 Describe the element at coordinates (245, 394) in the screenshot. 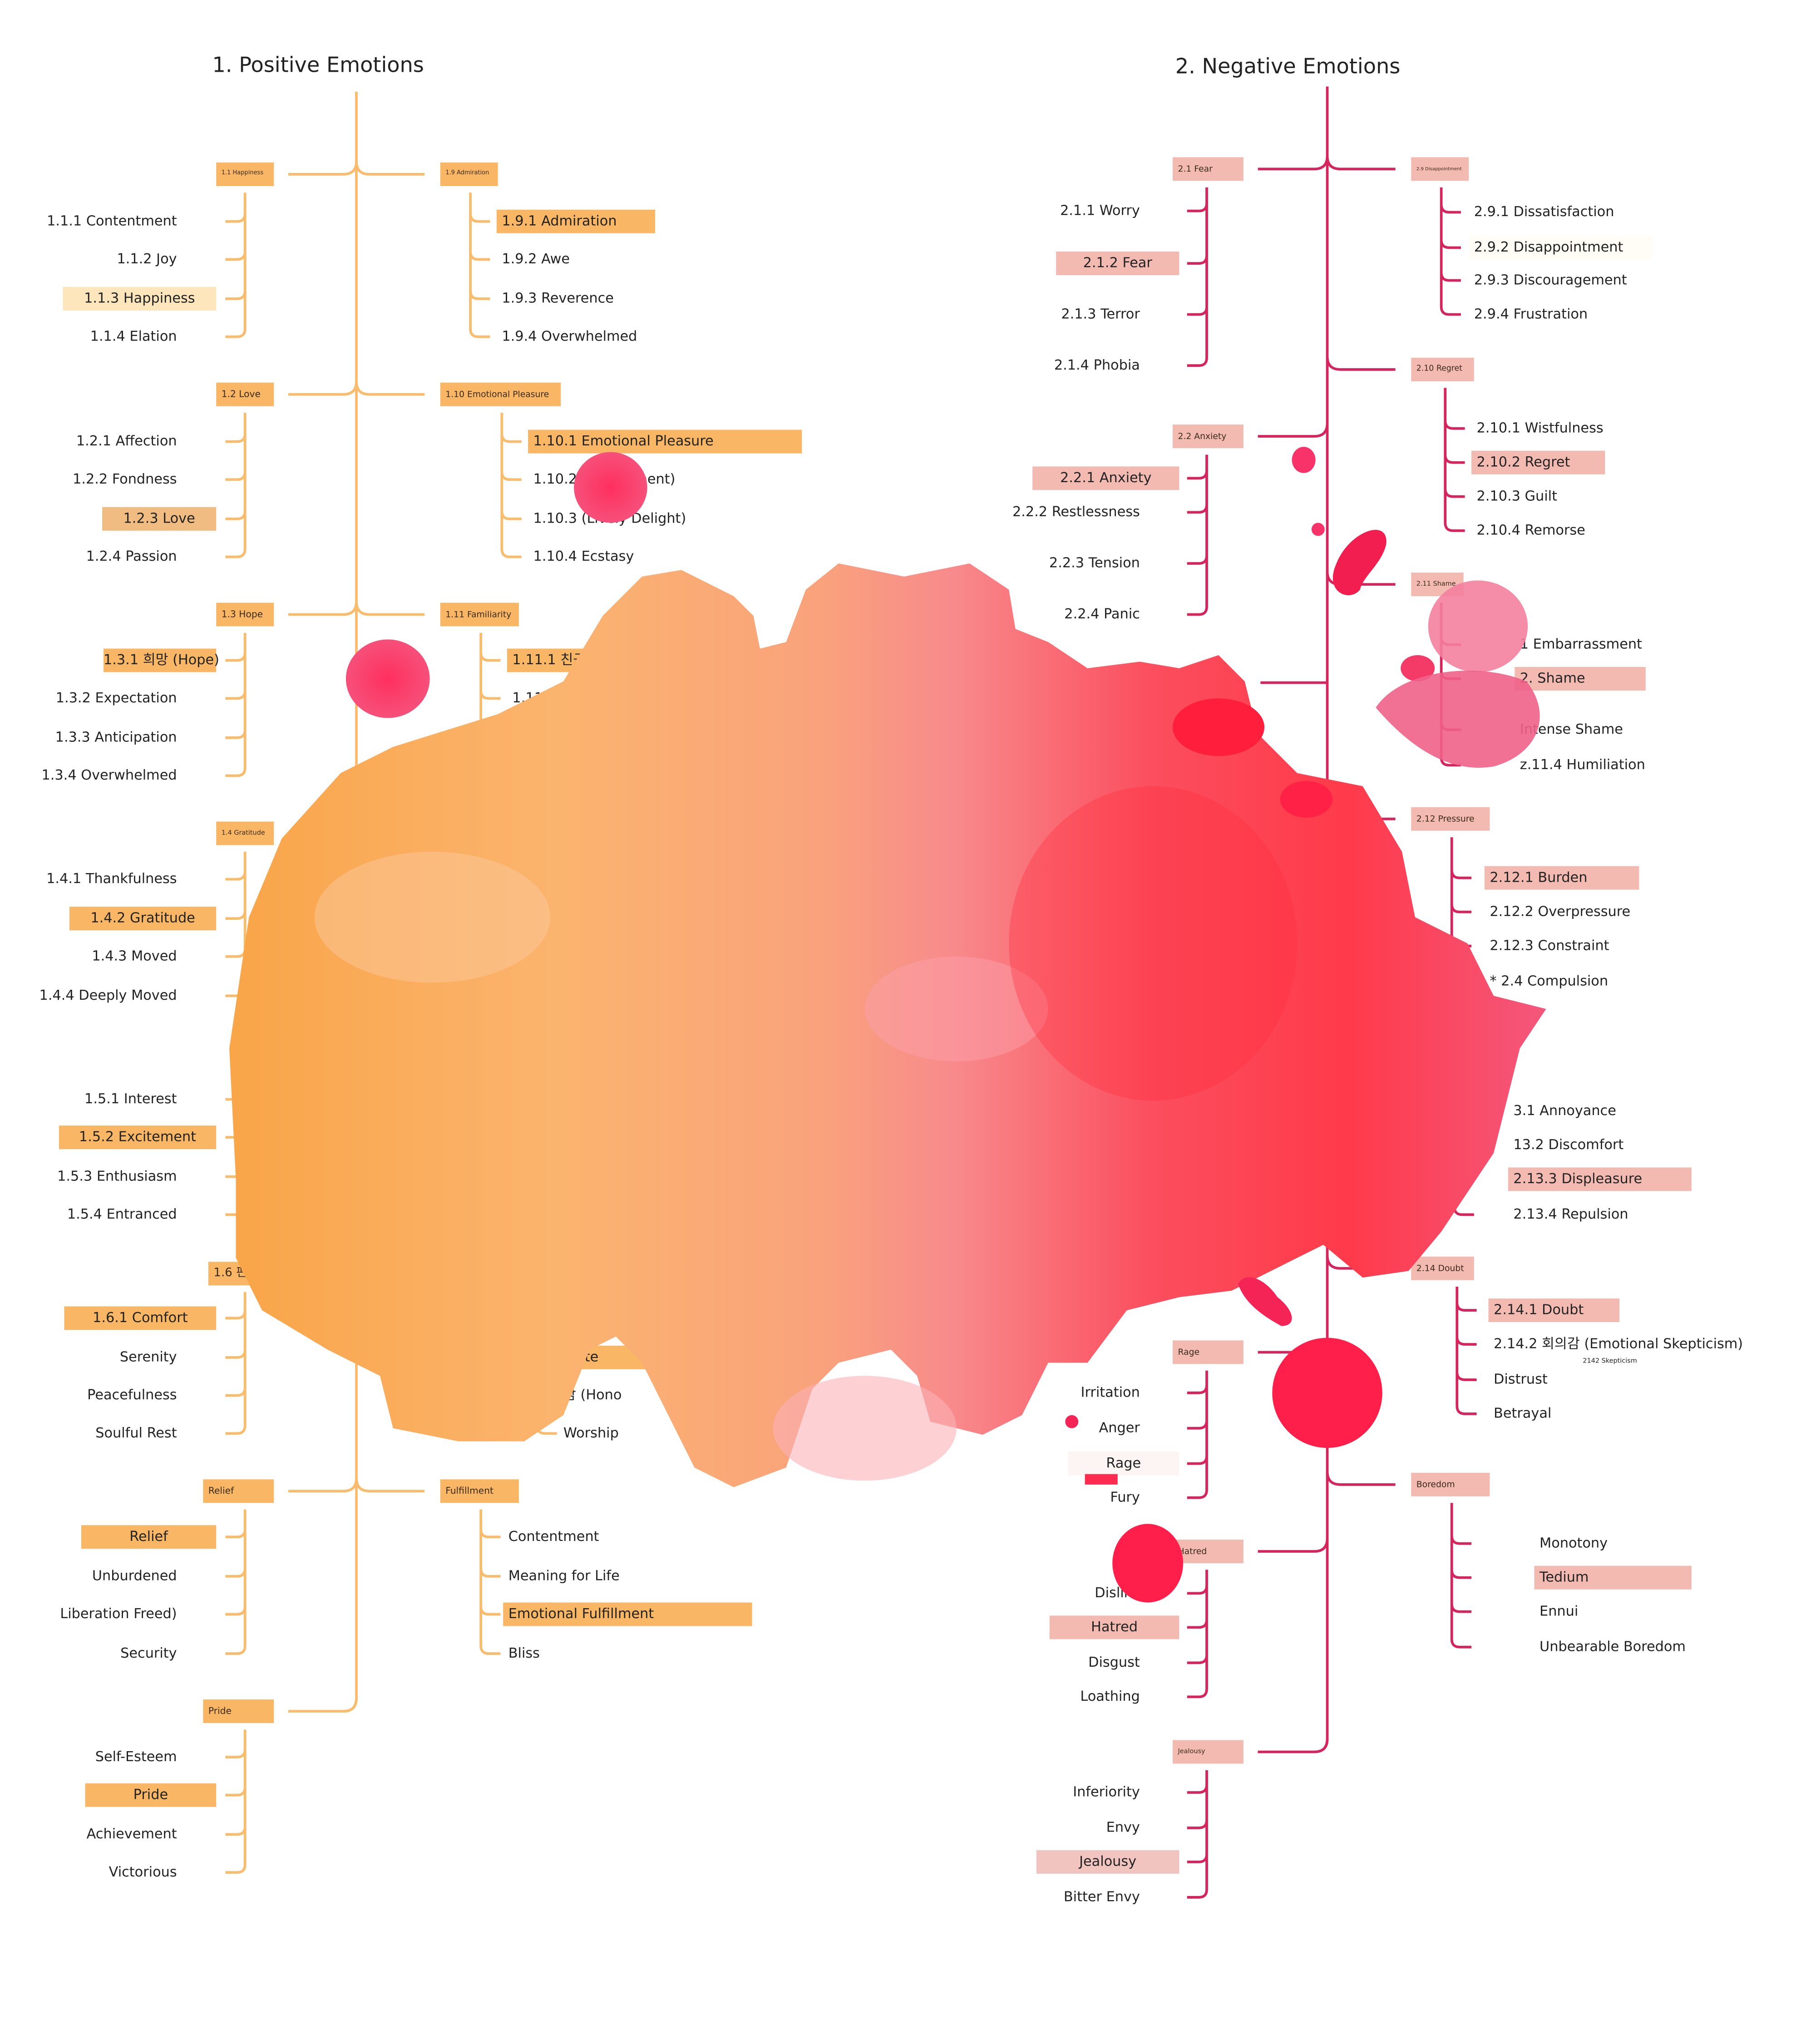

I see `group-box-1-2-love: 1.2 Love` at that location.